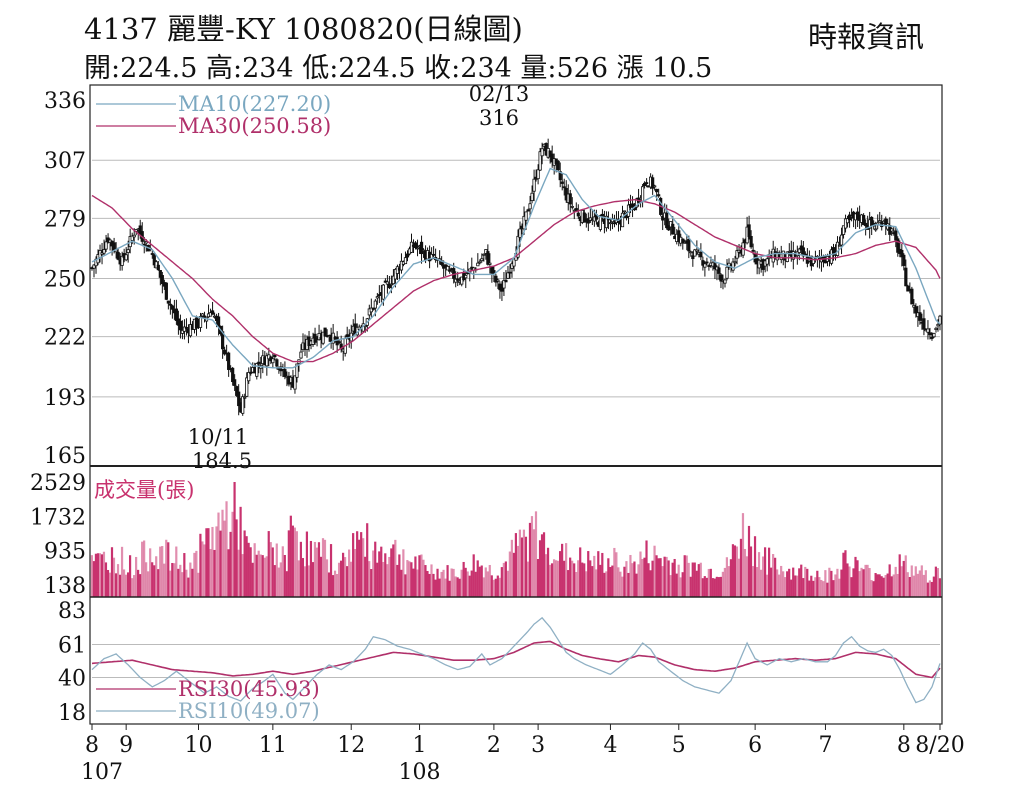 The width and height of the screenshot is (1024, 805). Describe the element at coordinates (72, 646) in the screenshot. I see `rsi-tick-label: 61` at that location.